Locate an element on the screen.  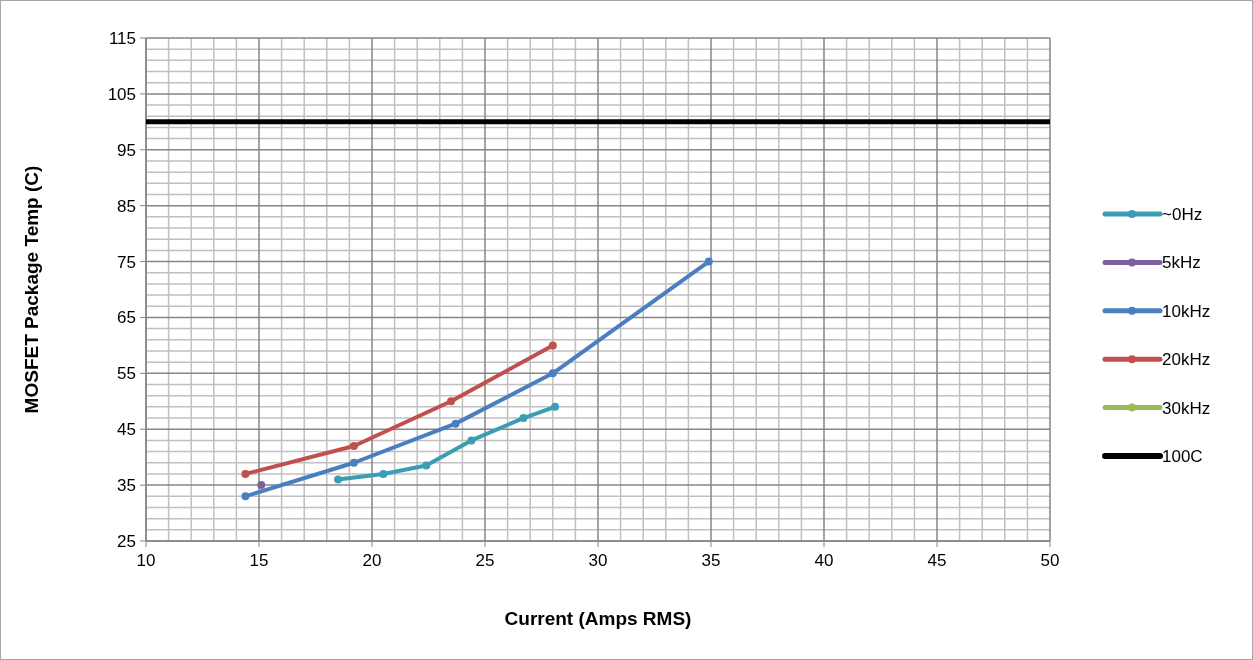
x-tick-label: 20 is located at coordinates (372, 560).